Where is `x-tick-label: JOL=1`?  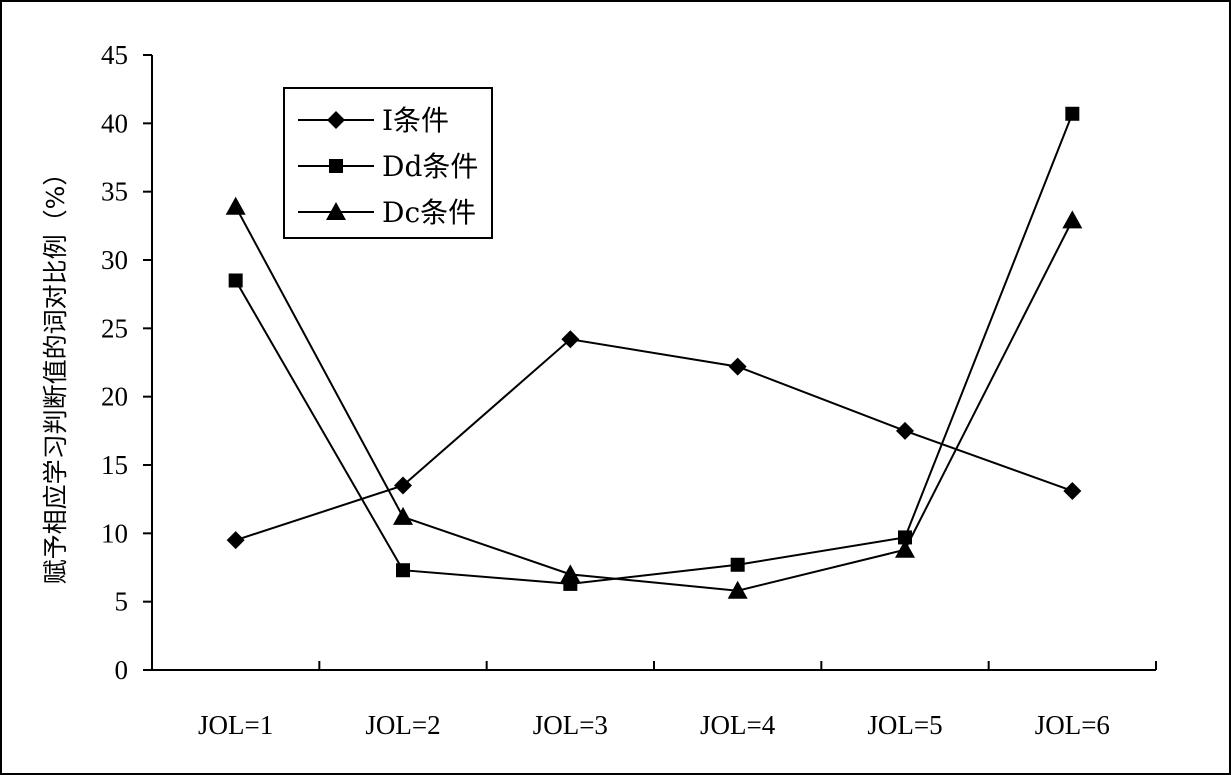 x-tick-label: JOL=1 is located at coordinates (235, 725).